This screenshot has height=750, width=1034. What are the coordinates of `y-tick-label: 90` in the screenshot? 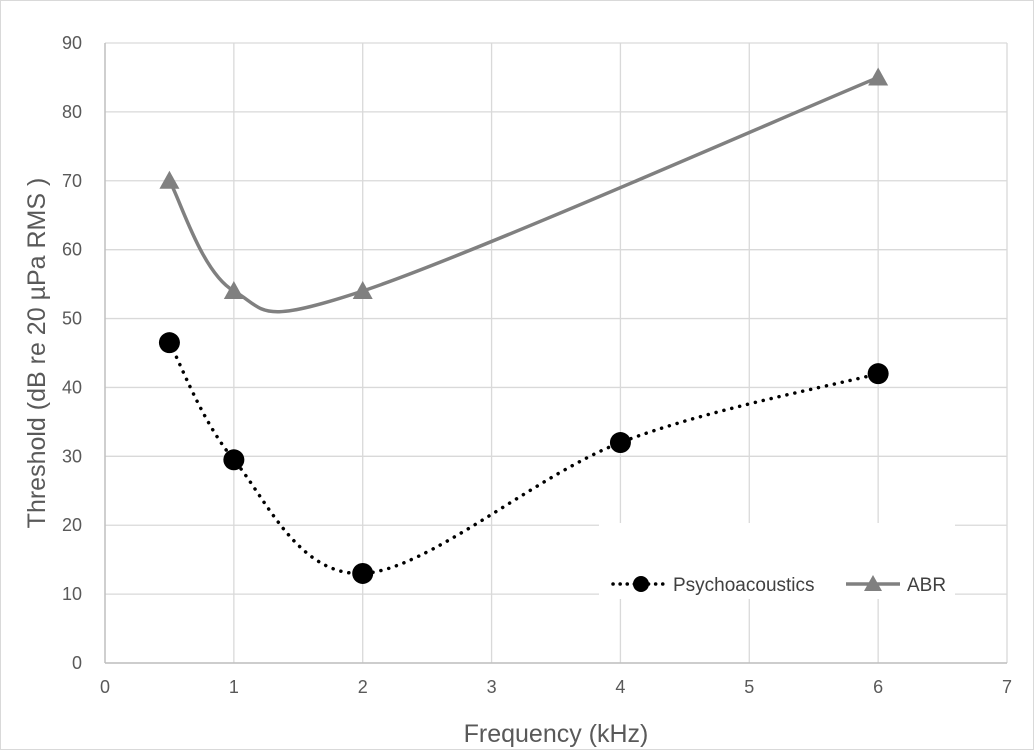 It's located at (72, 43).